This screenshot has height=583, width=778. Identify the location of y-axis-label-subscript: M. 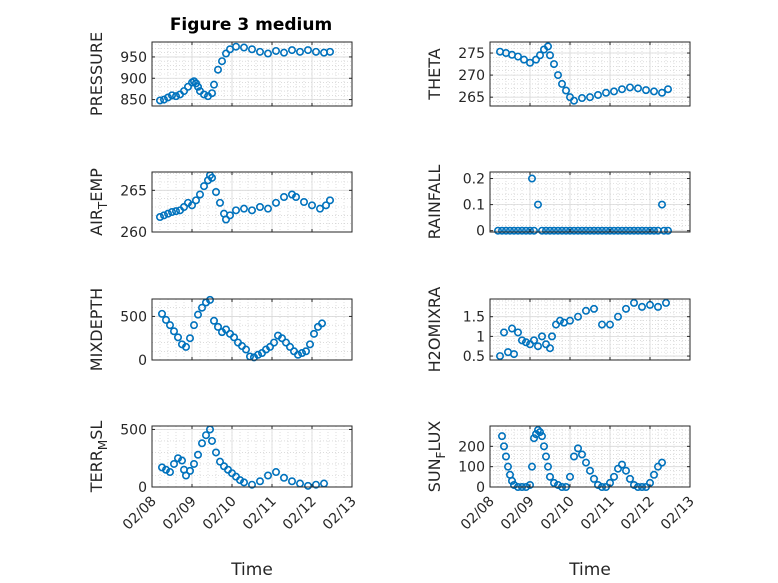
(103, 445).